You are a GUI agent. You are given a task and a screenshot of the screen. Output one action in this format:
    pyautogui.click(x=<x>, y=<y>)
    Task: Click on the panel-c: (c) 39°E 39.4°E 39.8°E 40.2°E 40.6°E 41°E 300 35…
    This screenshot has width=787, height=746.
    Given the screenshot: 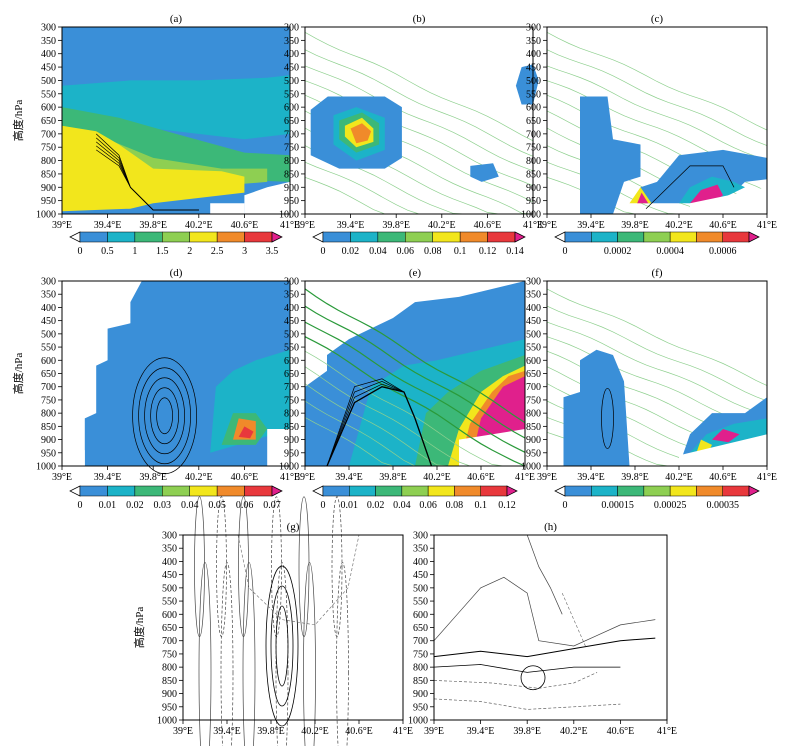 What is the action you would take?
    pyautogui.click(x=649, y=122)
    